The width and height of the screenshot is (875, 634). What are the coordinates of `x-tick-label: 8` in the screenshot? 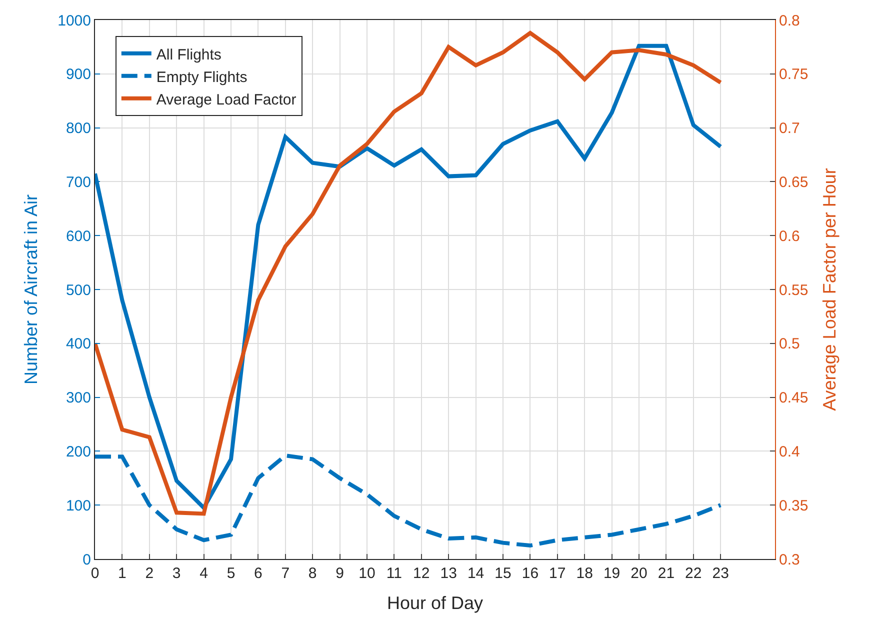 It's located at (312, 573).